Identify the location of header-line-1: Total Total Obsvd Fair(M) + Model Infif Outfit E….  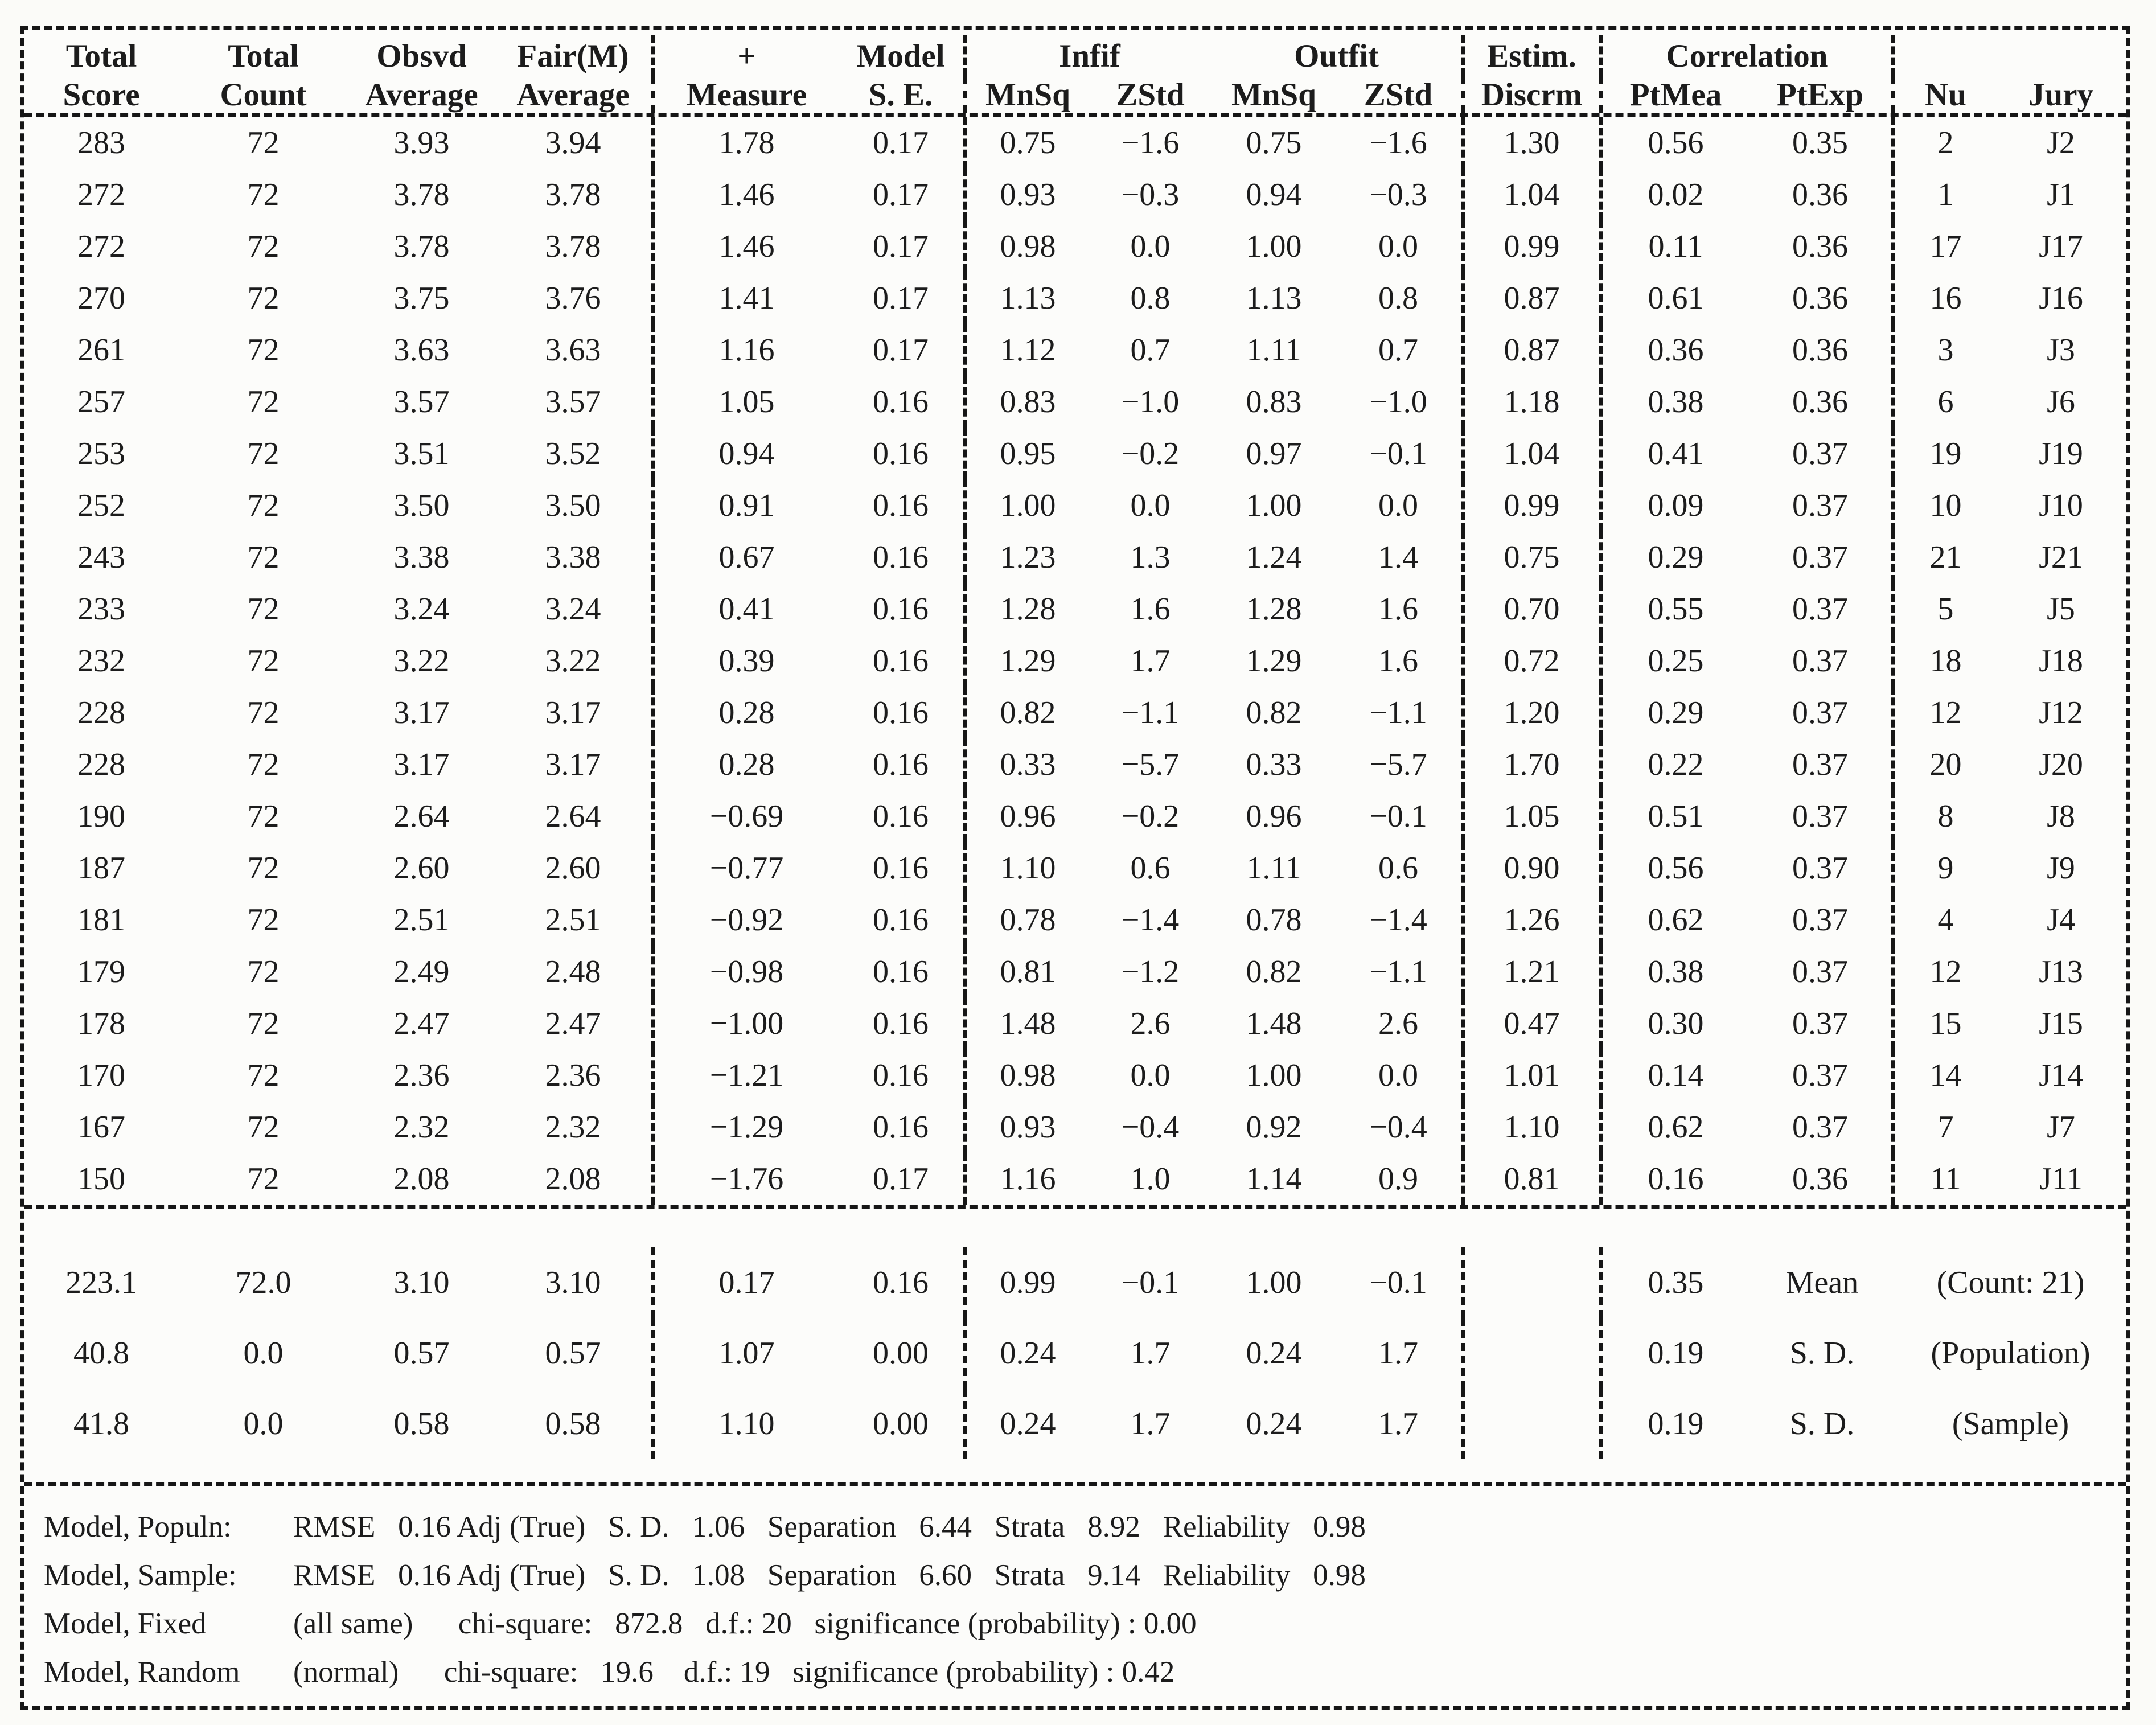
(1075, 55).